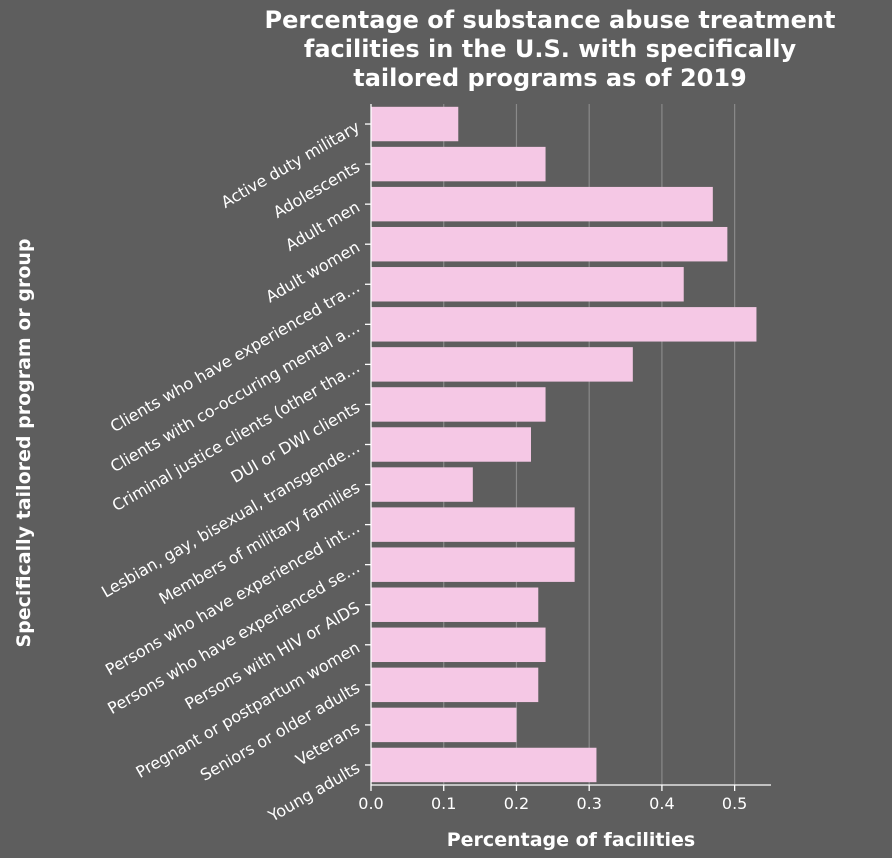 This screenshot has width=892, height=858. I want to click on x-tick-label-2: 0.2, so click(516, 803).